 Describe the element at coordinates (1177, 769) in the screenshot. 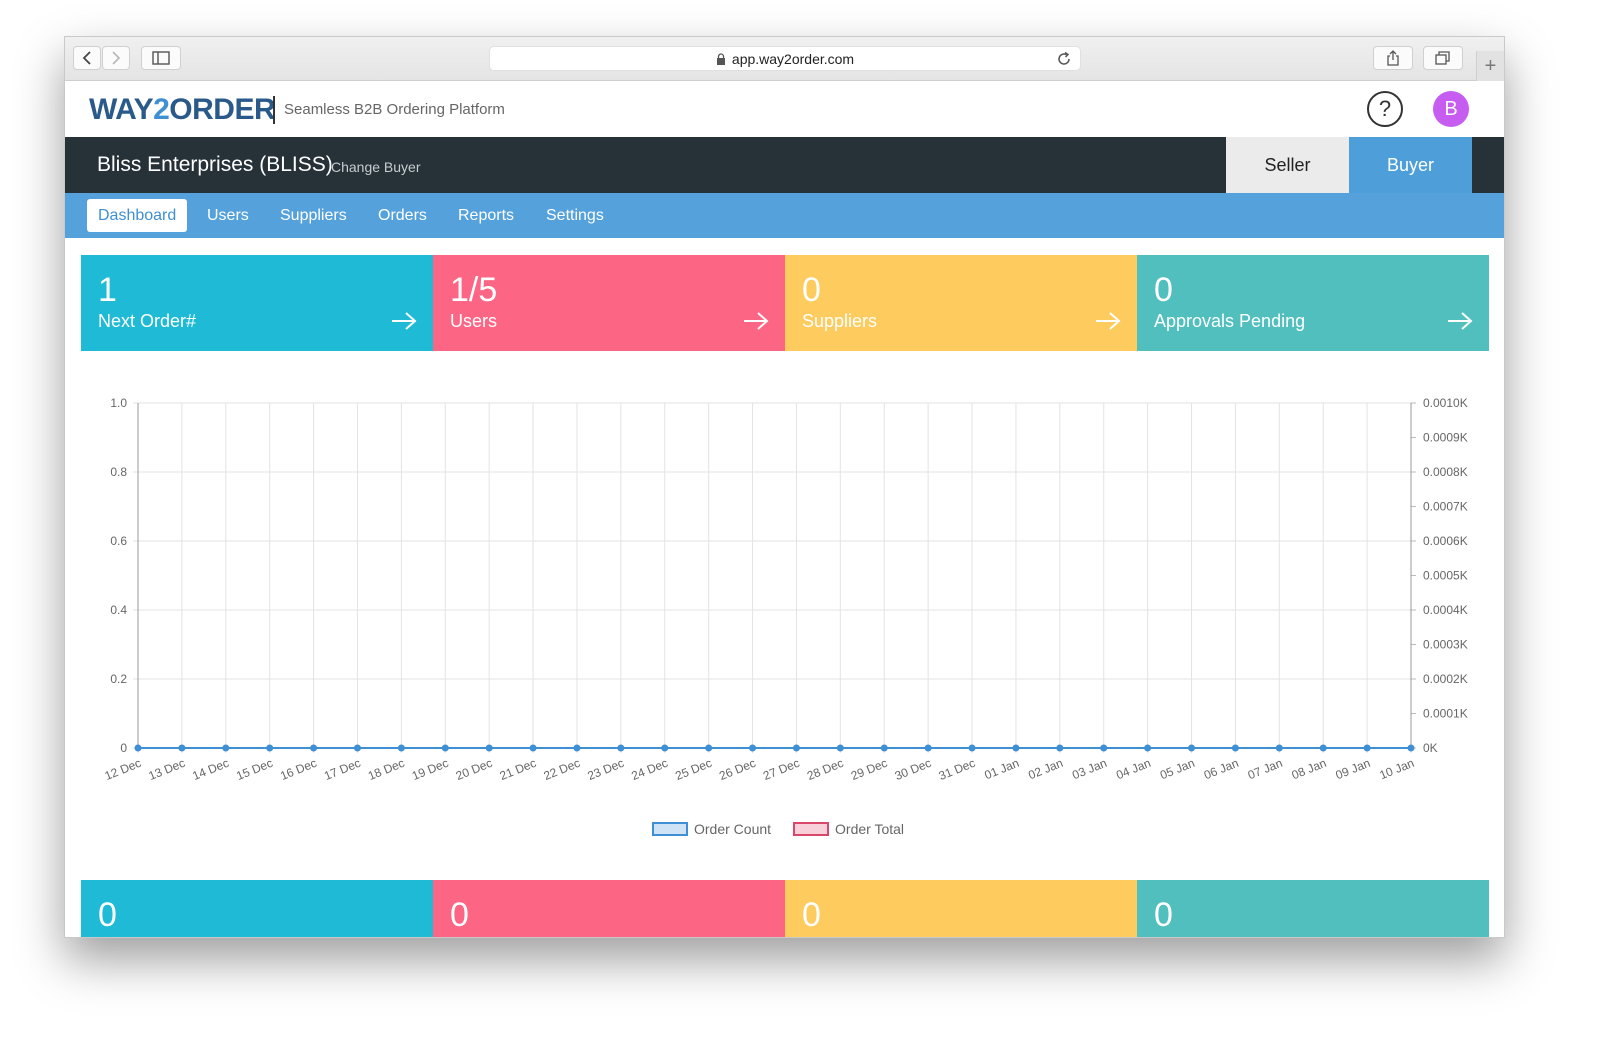

I see `x-tick-label: 05 Jan` at that location.